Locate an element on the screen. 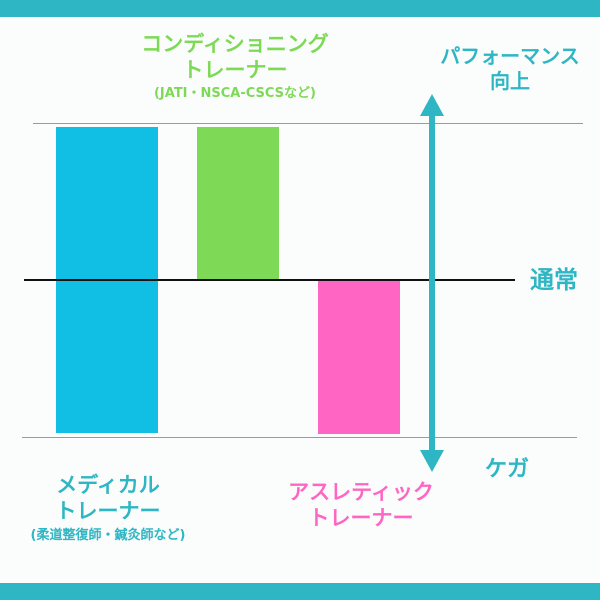 The height and width of the screenshot is (600, 600). conditioning-trainer-label: コンディショニング トレーナー (JATI・NSCA-CSCSなど) is located at coordinates (235, 67).